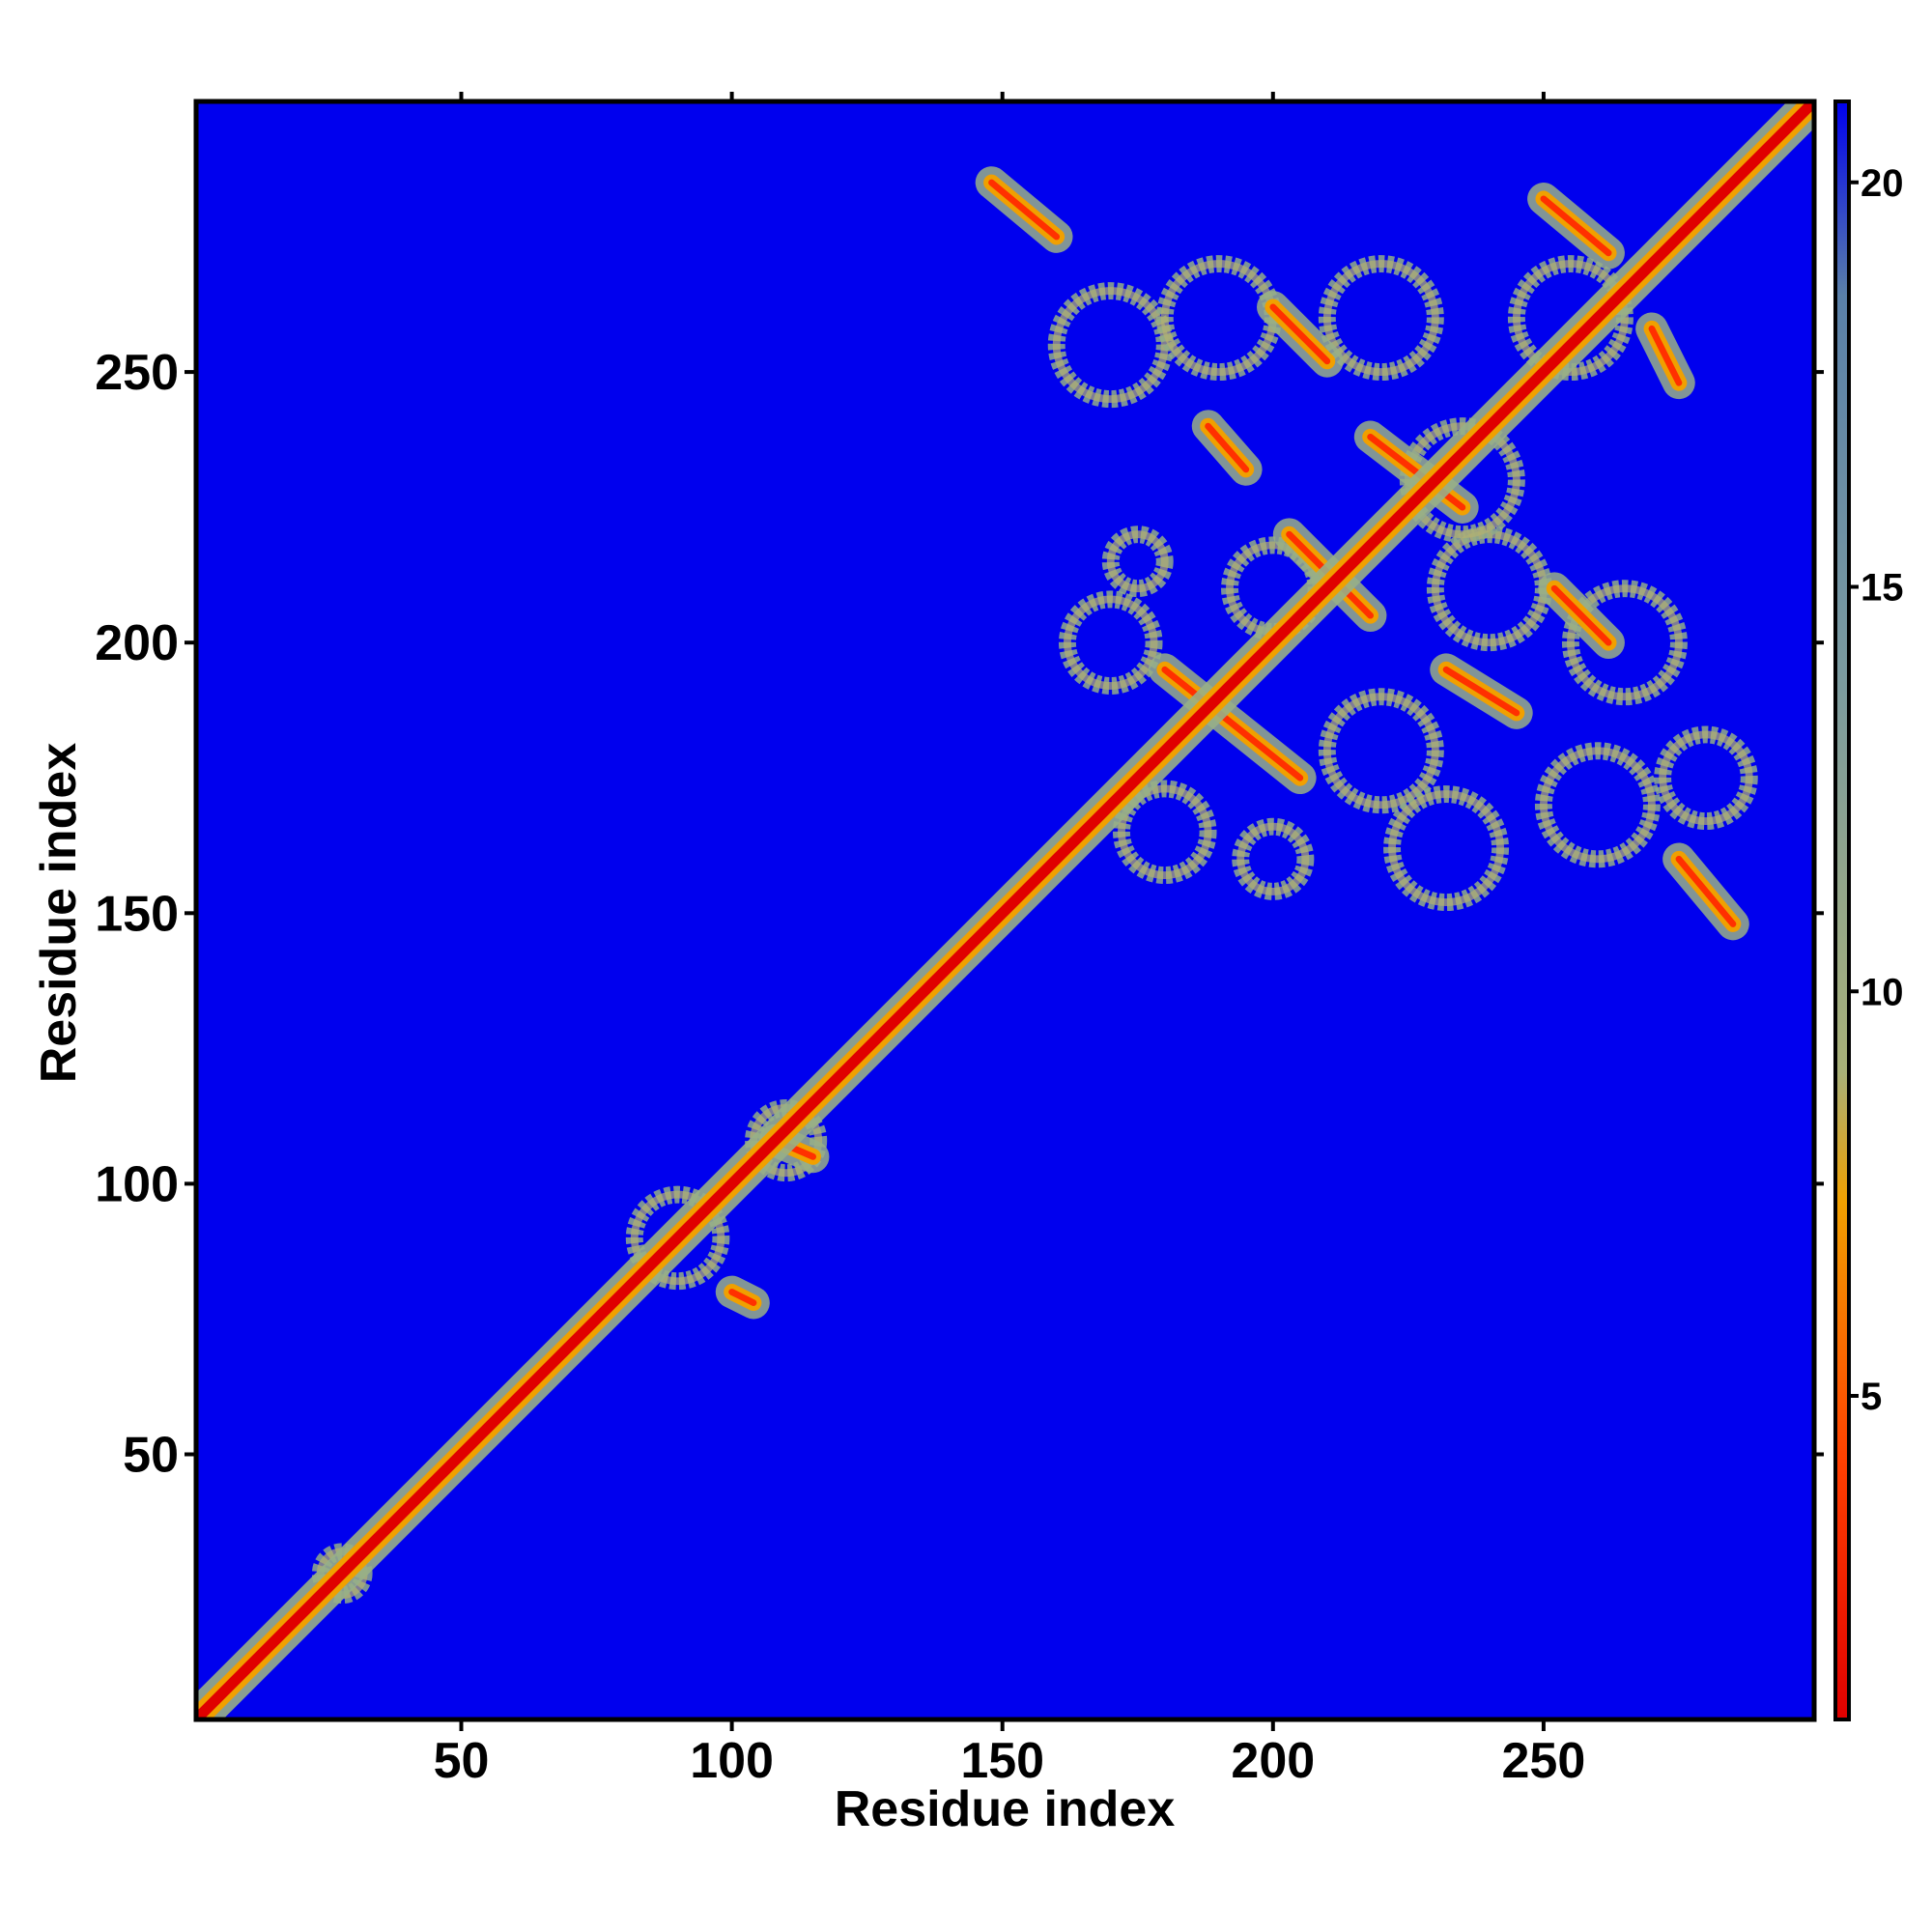 The width and height of the screenshot is (1932, 1932). I want to click on y-tick-label: 150, so click(137, 914).